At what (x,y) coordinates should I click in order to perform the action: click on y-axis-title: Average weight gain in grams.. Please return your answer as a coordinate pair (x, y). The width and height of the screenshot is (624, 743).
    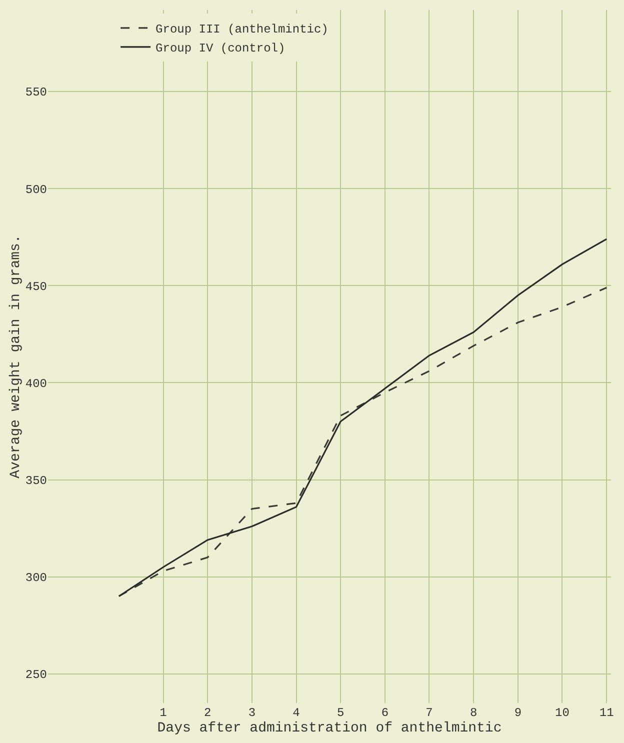
    Looking at the image, I should click on (16, 356).